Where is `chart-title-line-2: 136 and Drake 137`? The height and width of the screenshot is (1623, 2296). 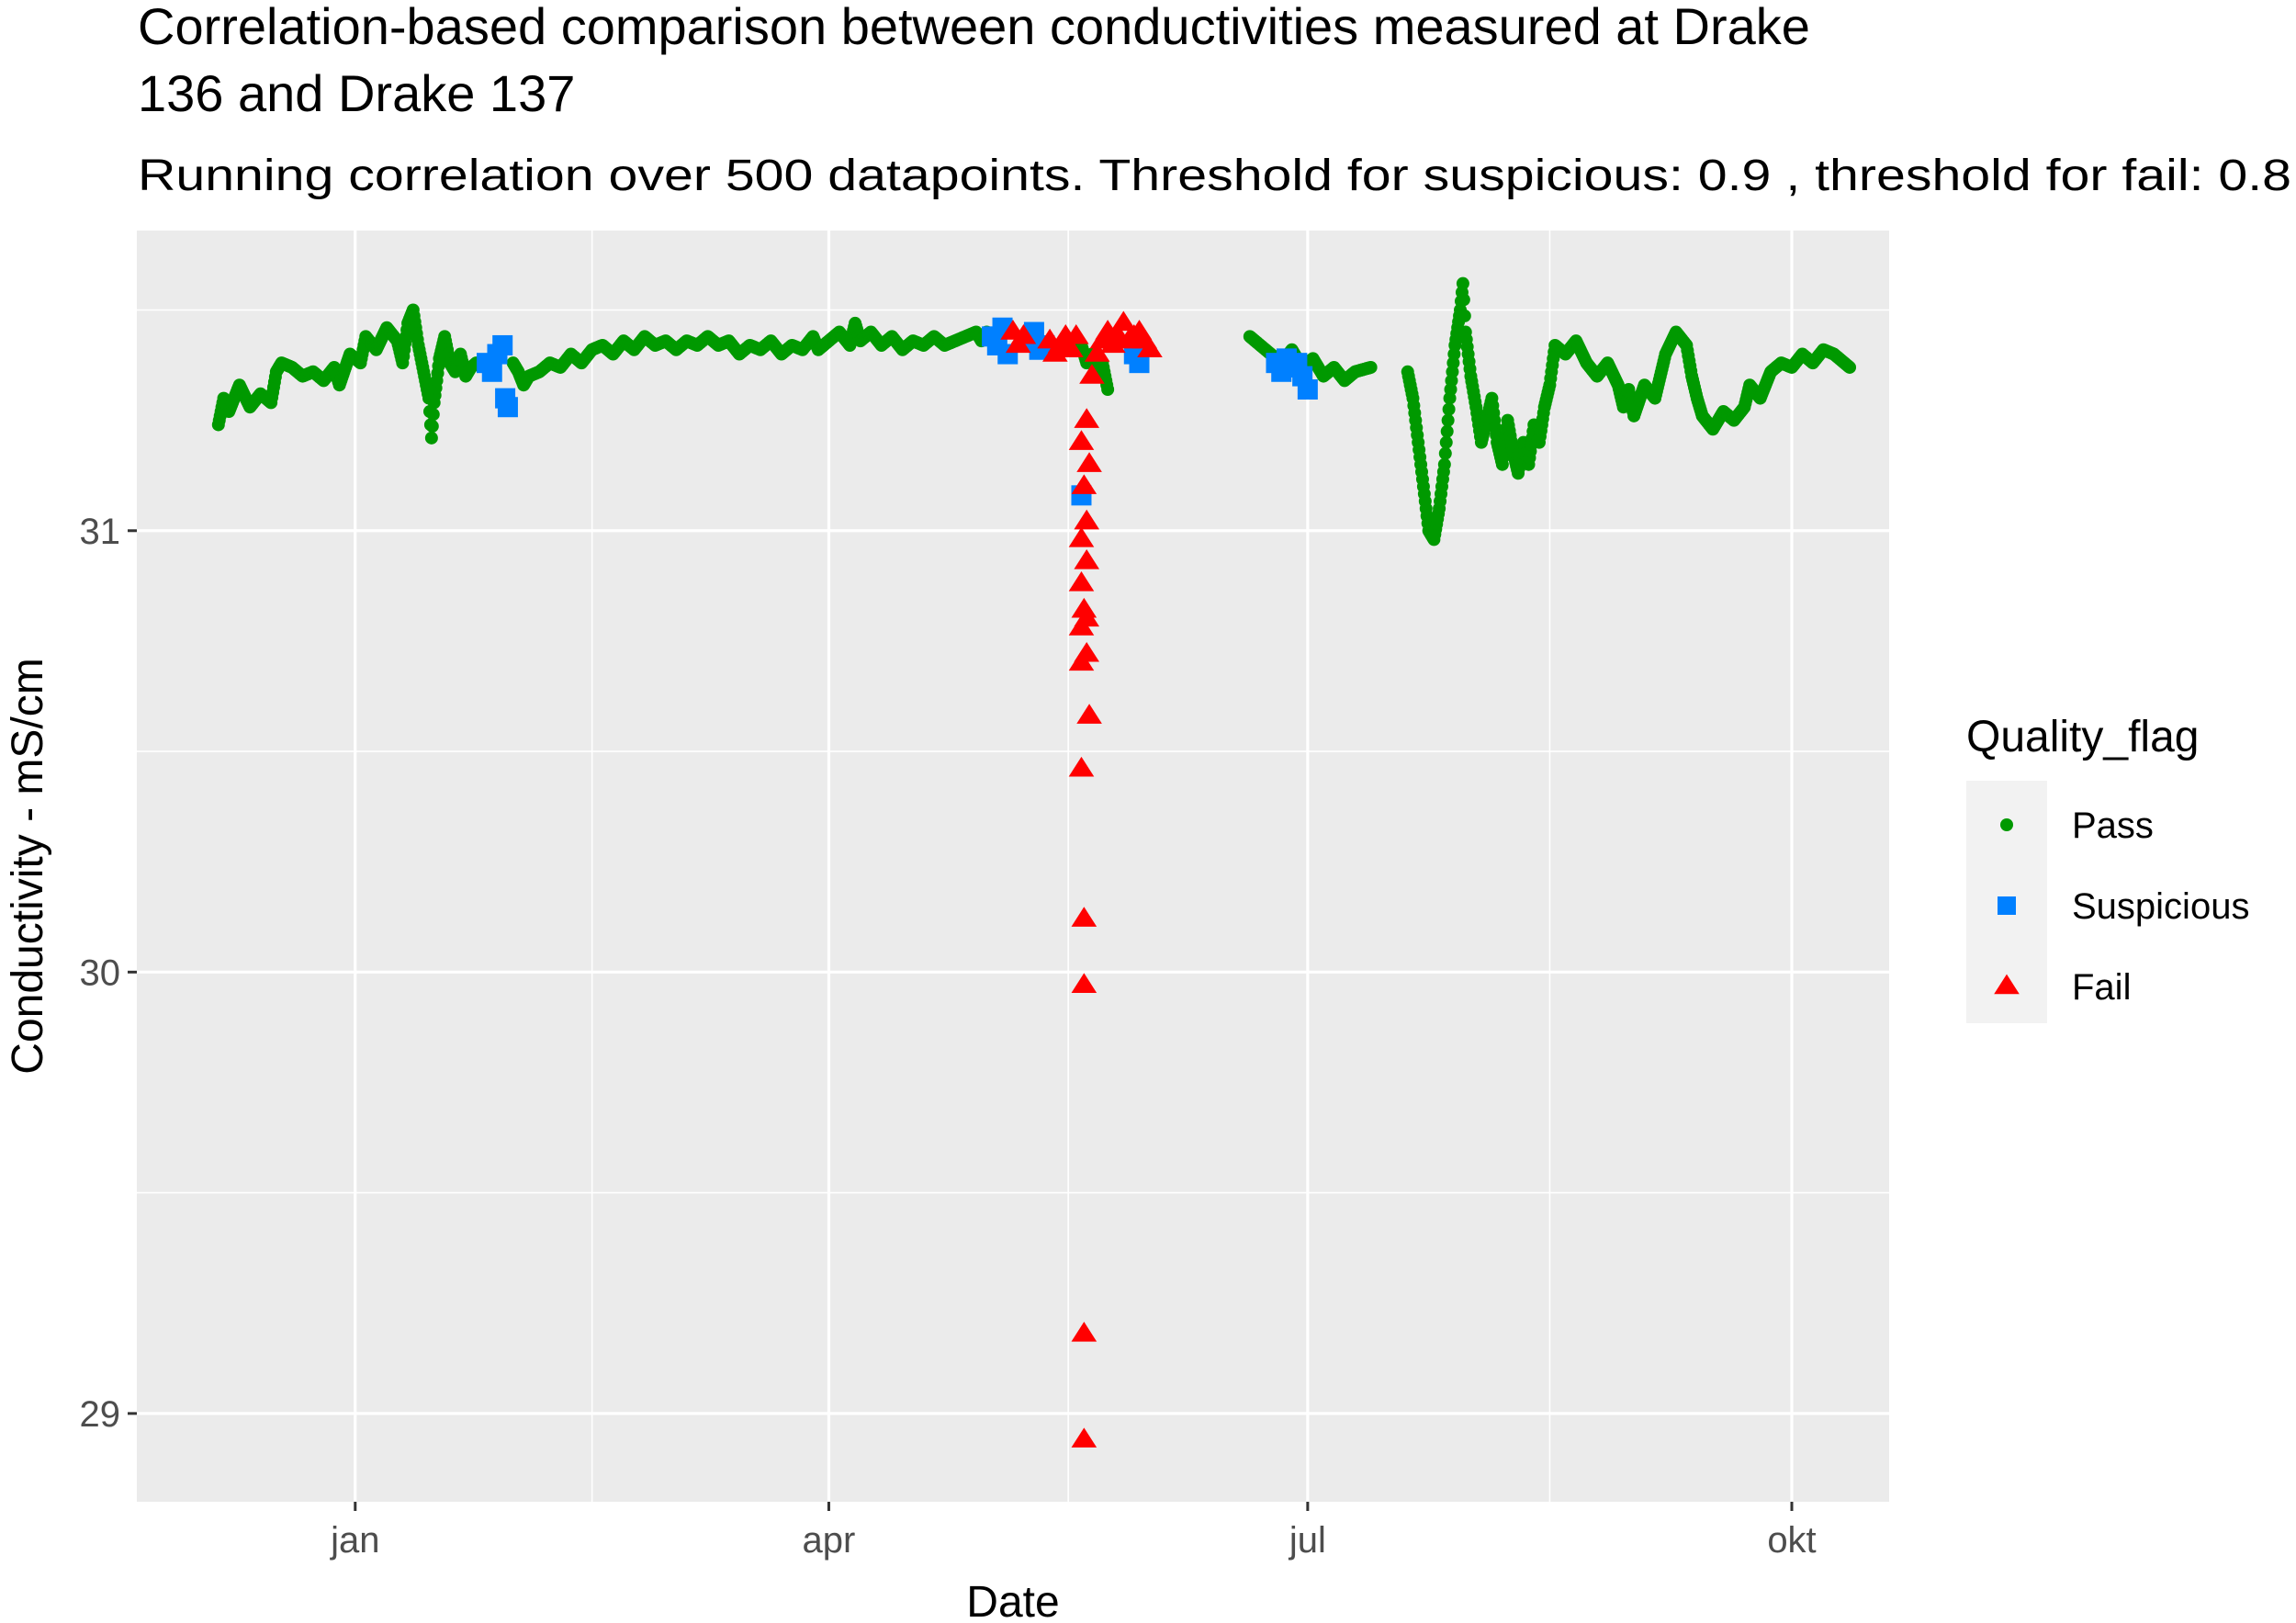 chart-title-line-2: 136 and Drake 137 is located at coordinates (356, 93).